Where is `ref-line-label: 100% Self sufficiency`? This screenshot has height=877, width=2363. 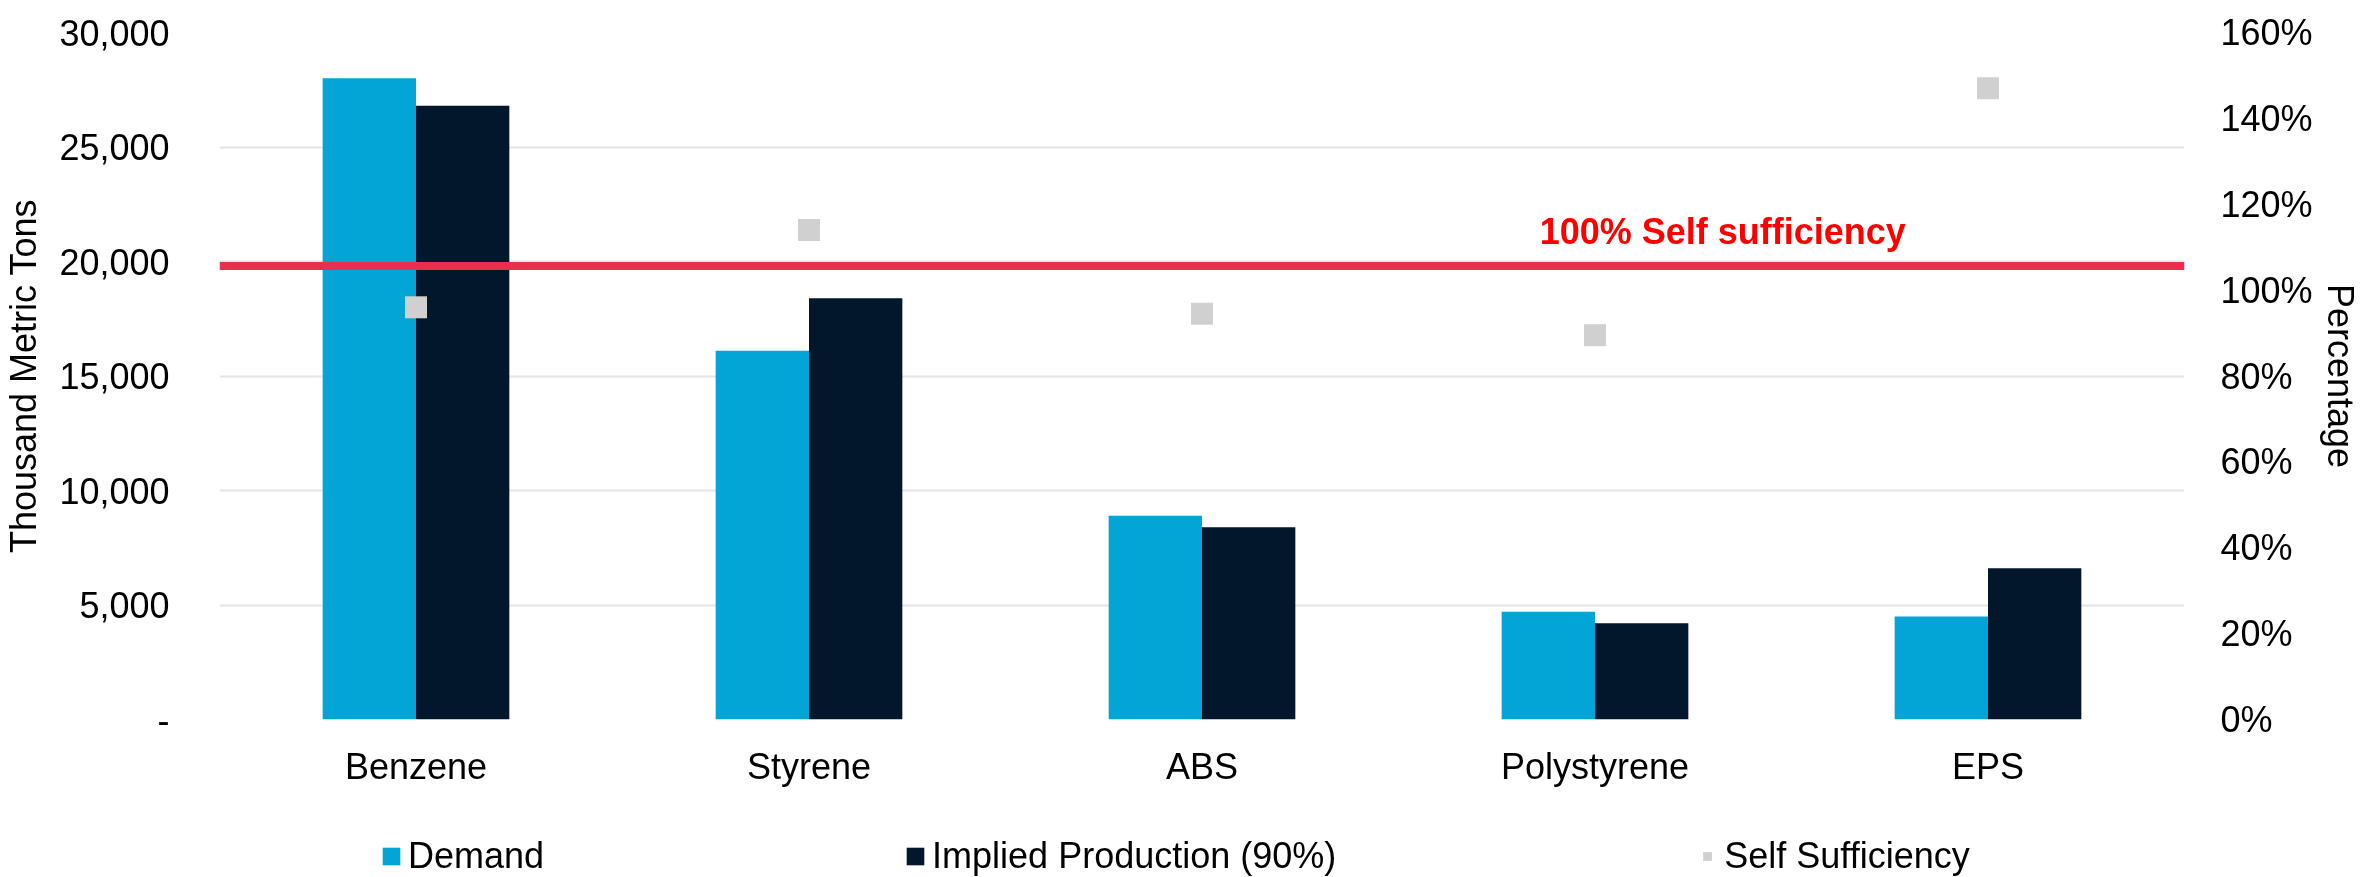
ref-line-label: 100% Self sufficiency is located at coordinates (1722, 232).